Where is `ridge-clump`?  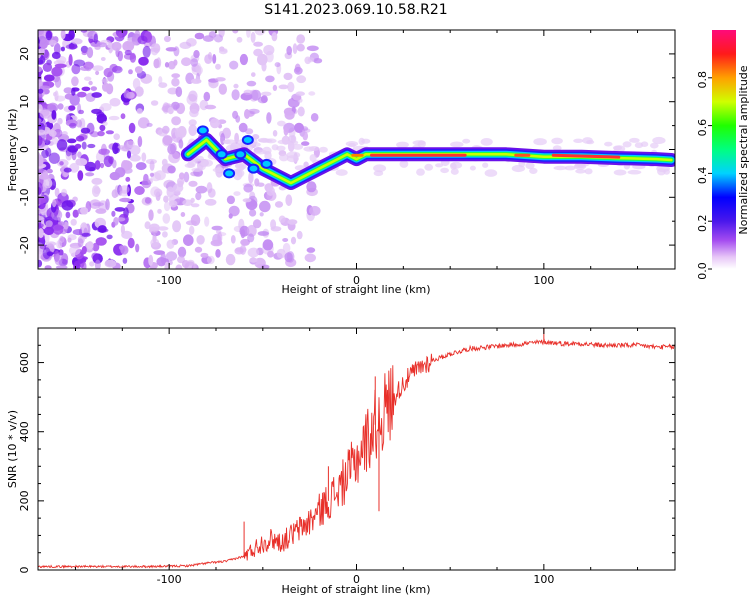
ridge-clump is located at coordinates (240, 154).